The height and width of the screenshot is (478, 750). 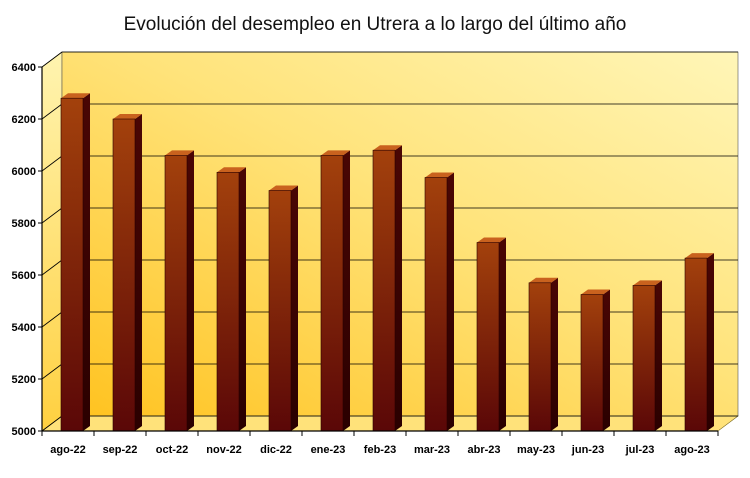 I want to click on y-tick-label: 5000, so click(x=24, y=432).